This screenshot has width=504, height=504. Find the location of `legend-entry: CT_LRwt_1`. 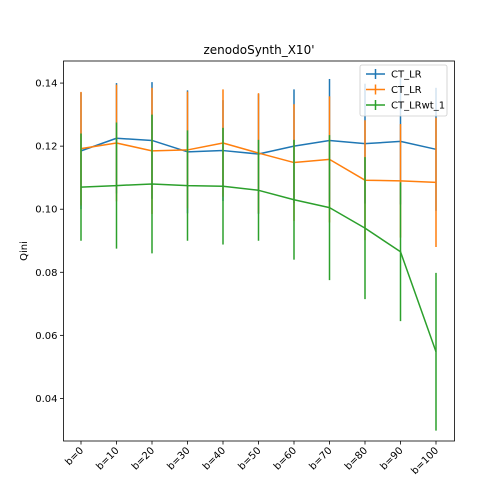

legend-entry: CT_LRwt_1 is located at coordinates (405, 106).